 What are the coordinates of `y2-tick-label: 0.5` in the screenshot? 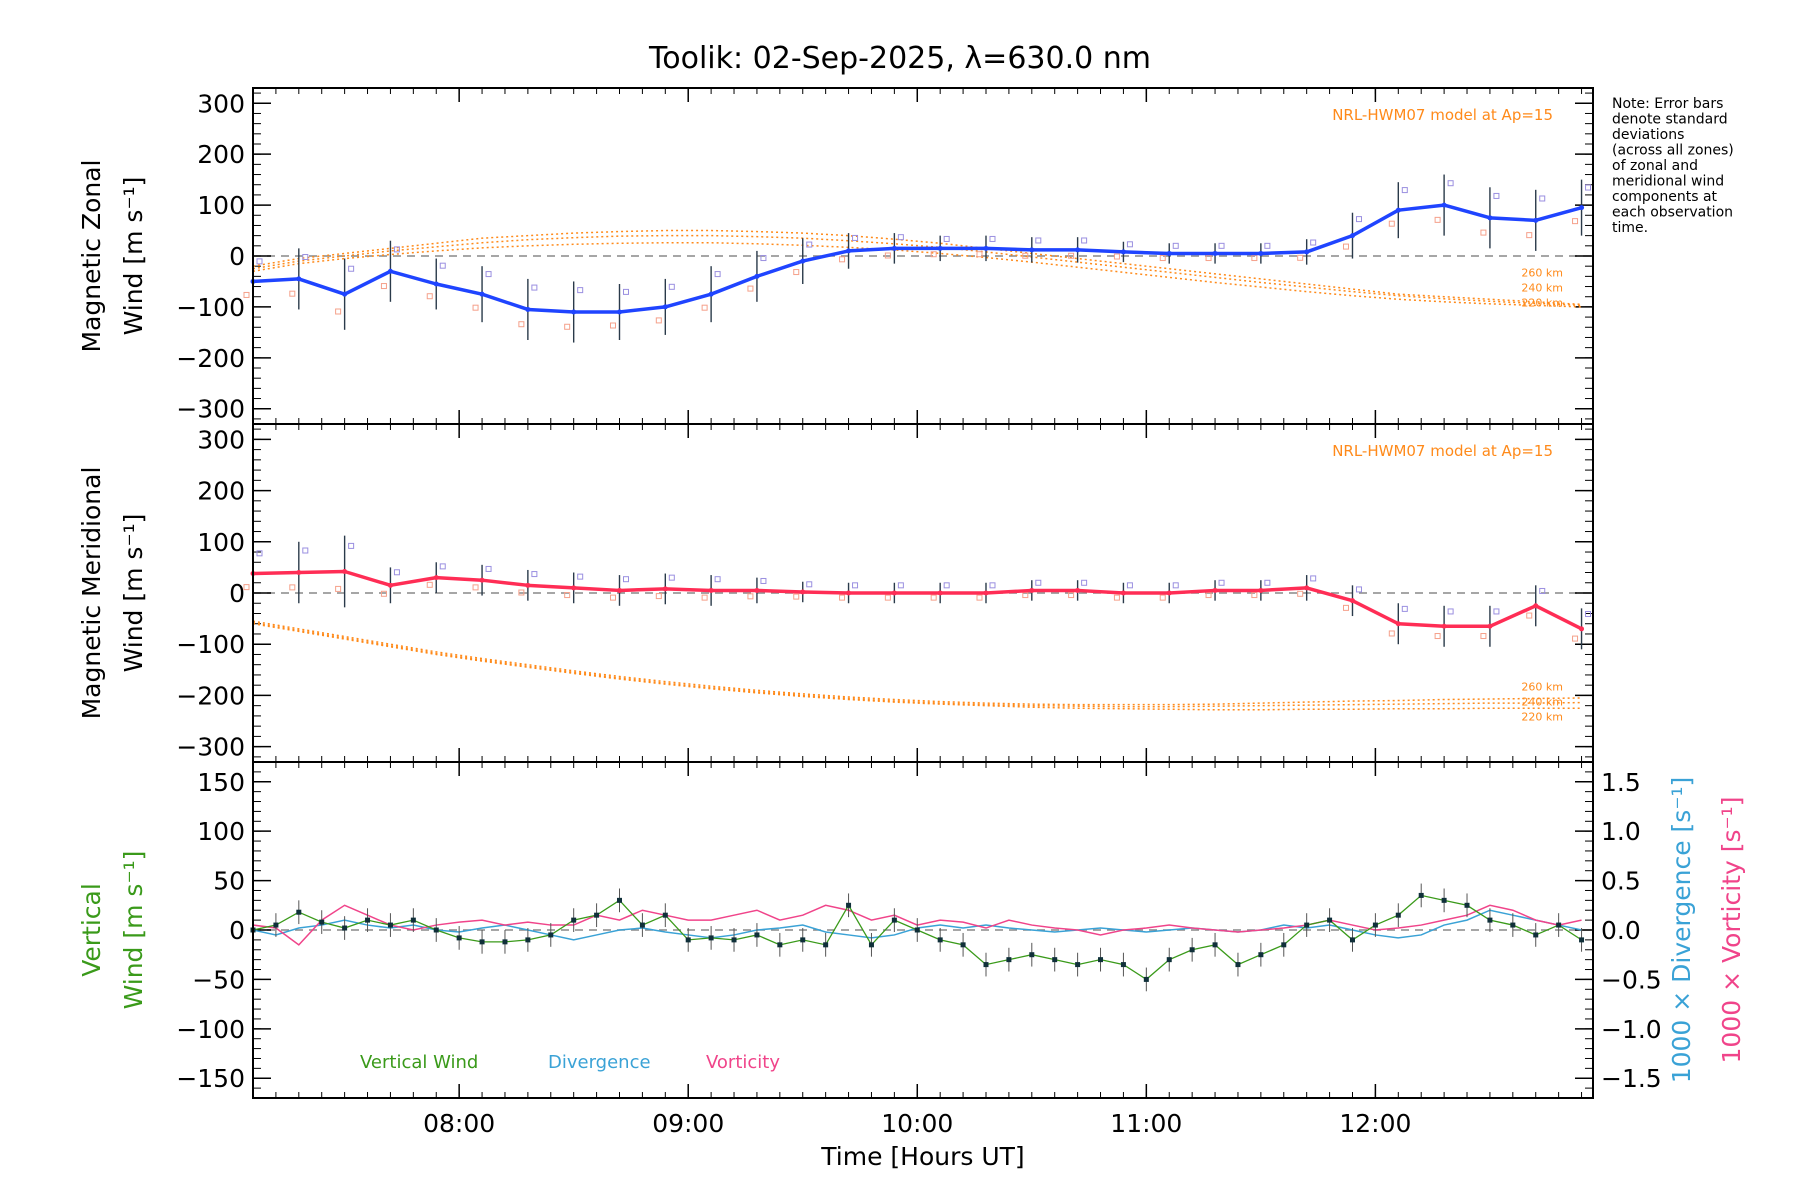 It's located at (1621, 881).